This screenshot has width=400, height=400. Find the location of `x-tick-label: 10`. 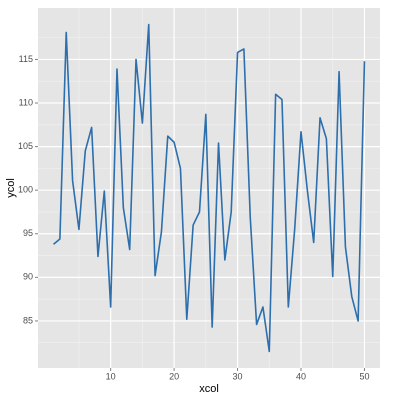

x-tick-label: 10 is located at coordinates (111, 376).